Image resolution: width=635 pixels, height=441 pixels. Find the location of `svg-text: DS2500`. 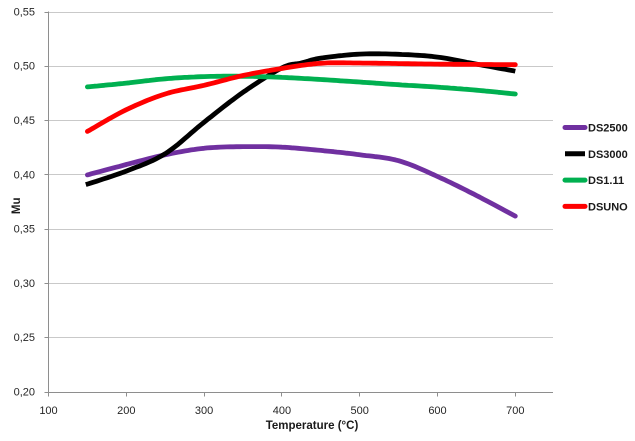

svg-text: DS2500 is located at coordinates (608, 129).